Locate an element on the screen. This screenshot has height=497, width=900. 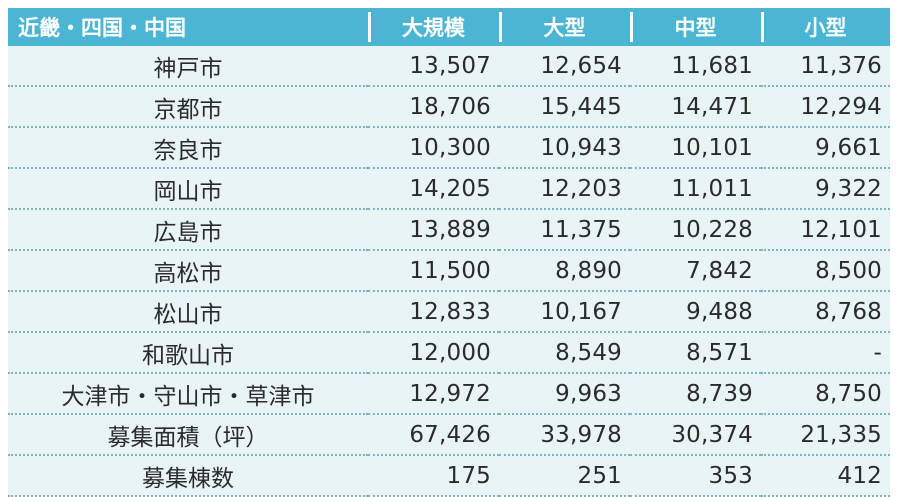
header-medium: 中型 is located at coordinates (695, 27).